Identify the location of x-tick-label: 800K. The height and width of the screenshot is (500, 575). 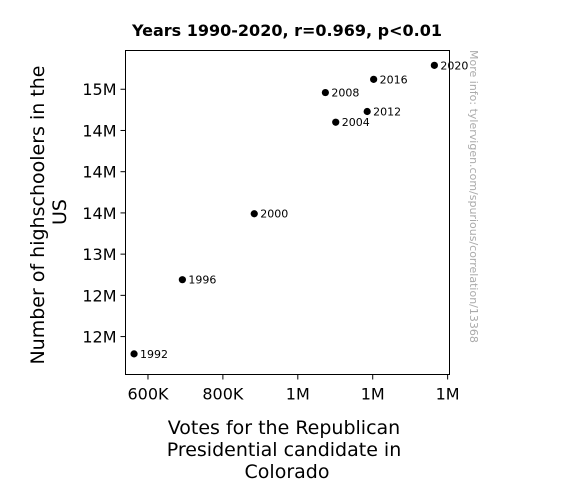
(223, 394).